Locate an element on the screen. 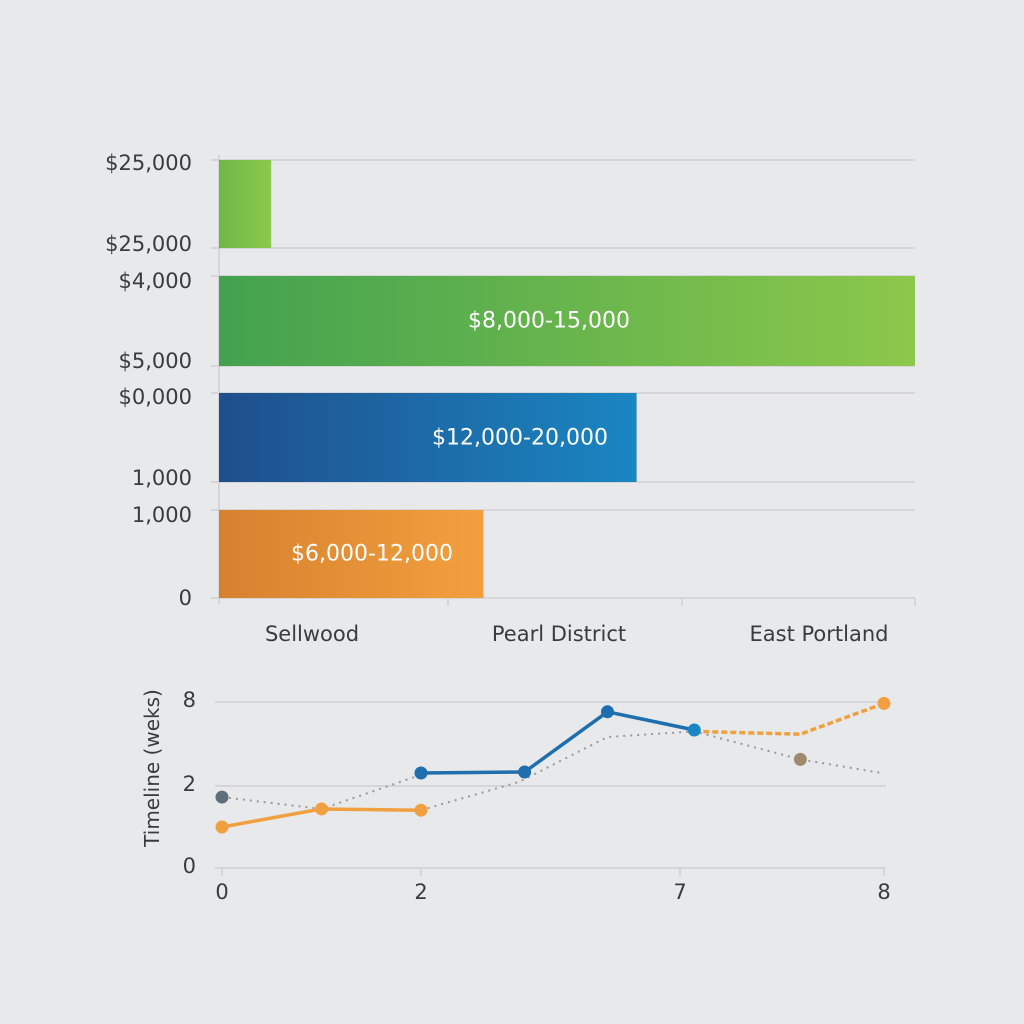  x-category-label: Sellwood is located at coordinates (312, 634).